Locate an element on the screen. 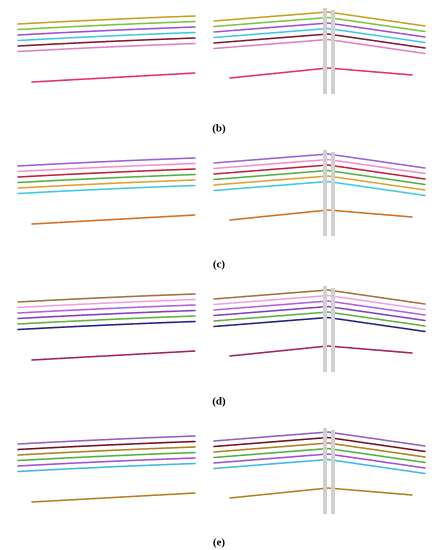 The width and height of the screenshot is (438, 550). panel-label: (e) is located at coordinates (219, 543).